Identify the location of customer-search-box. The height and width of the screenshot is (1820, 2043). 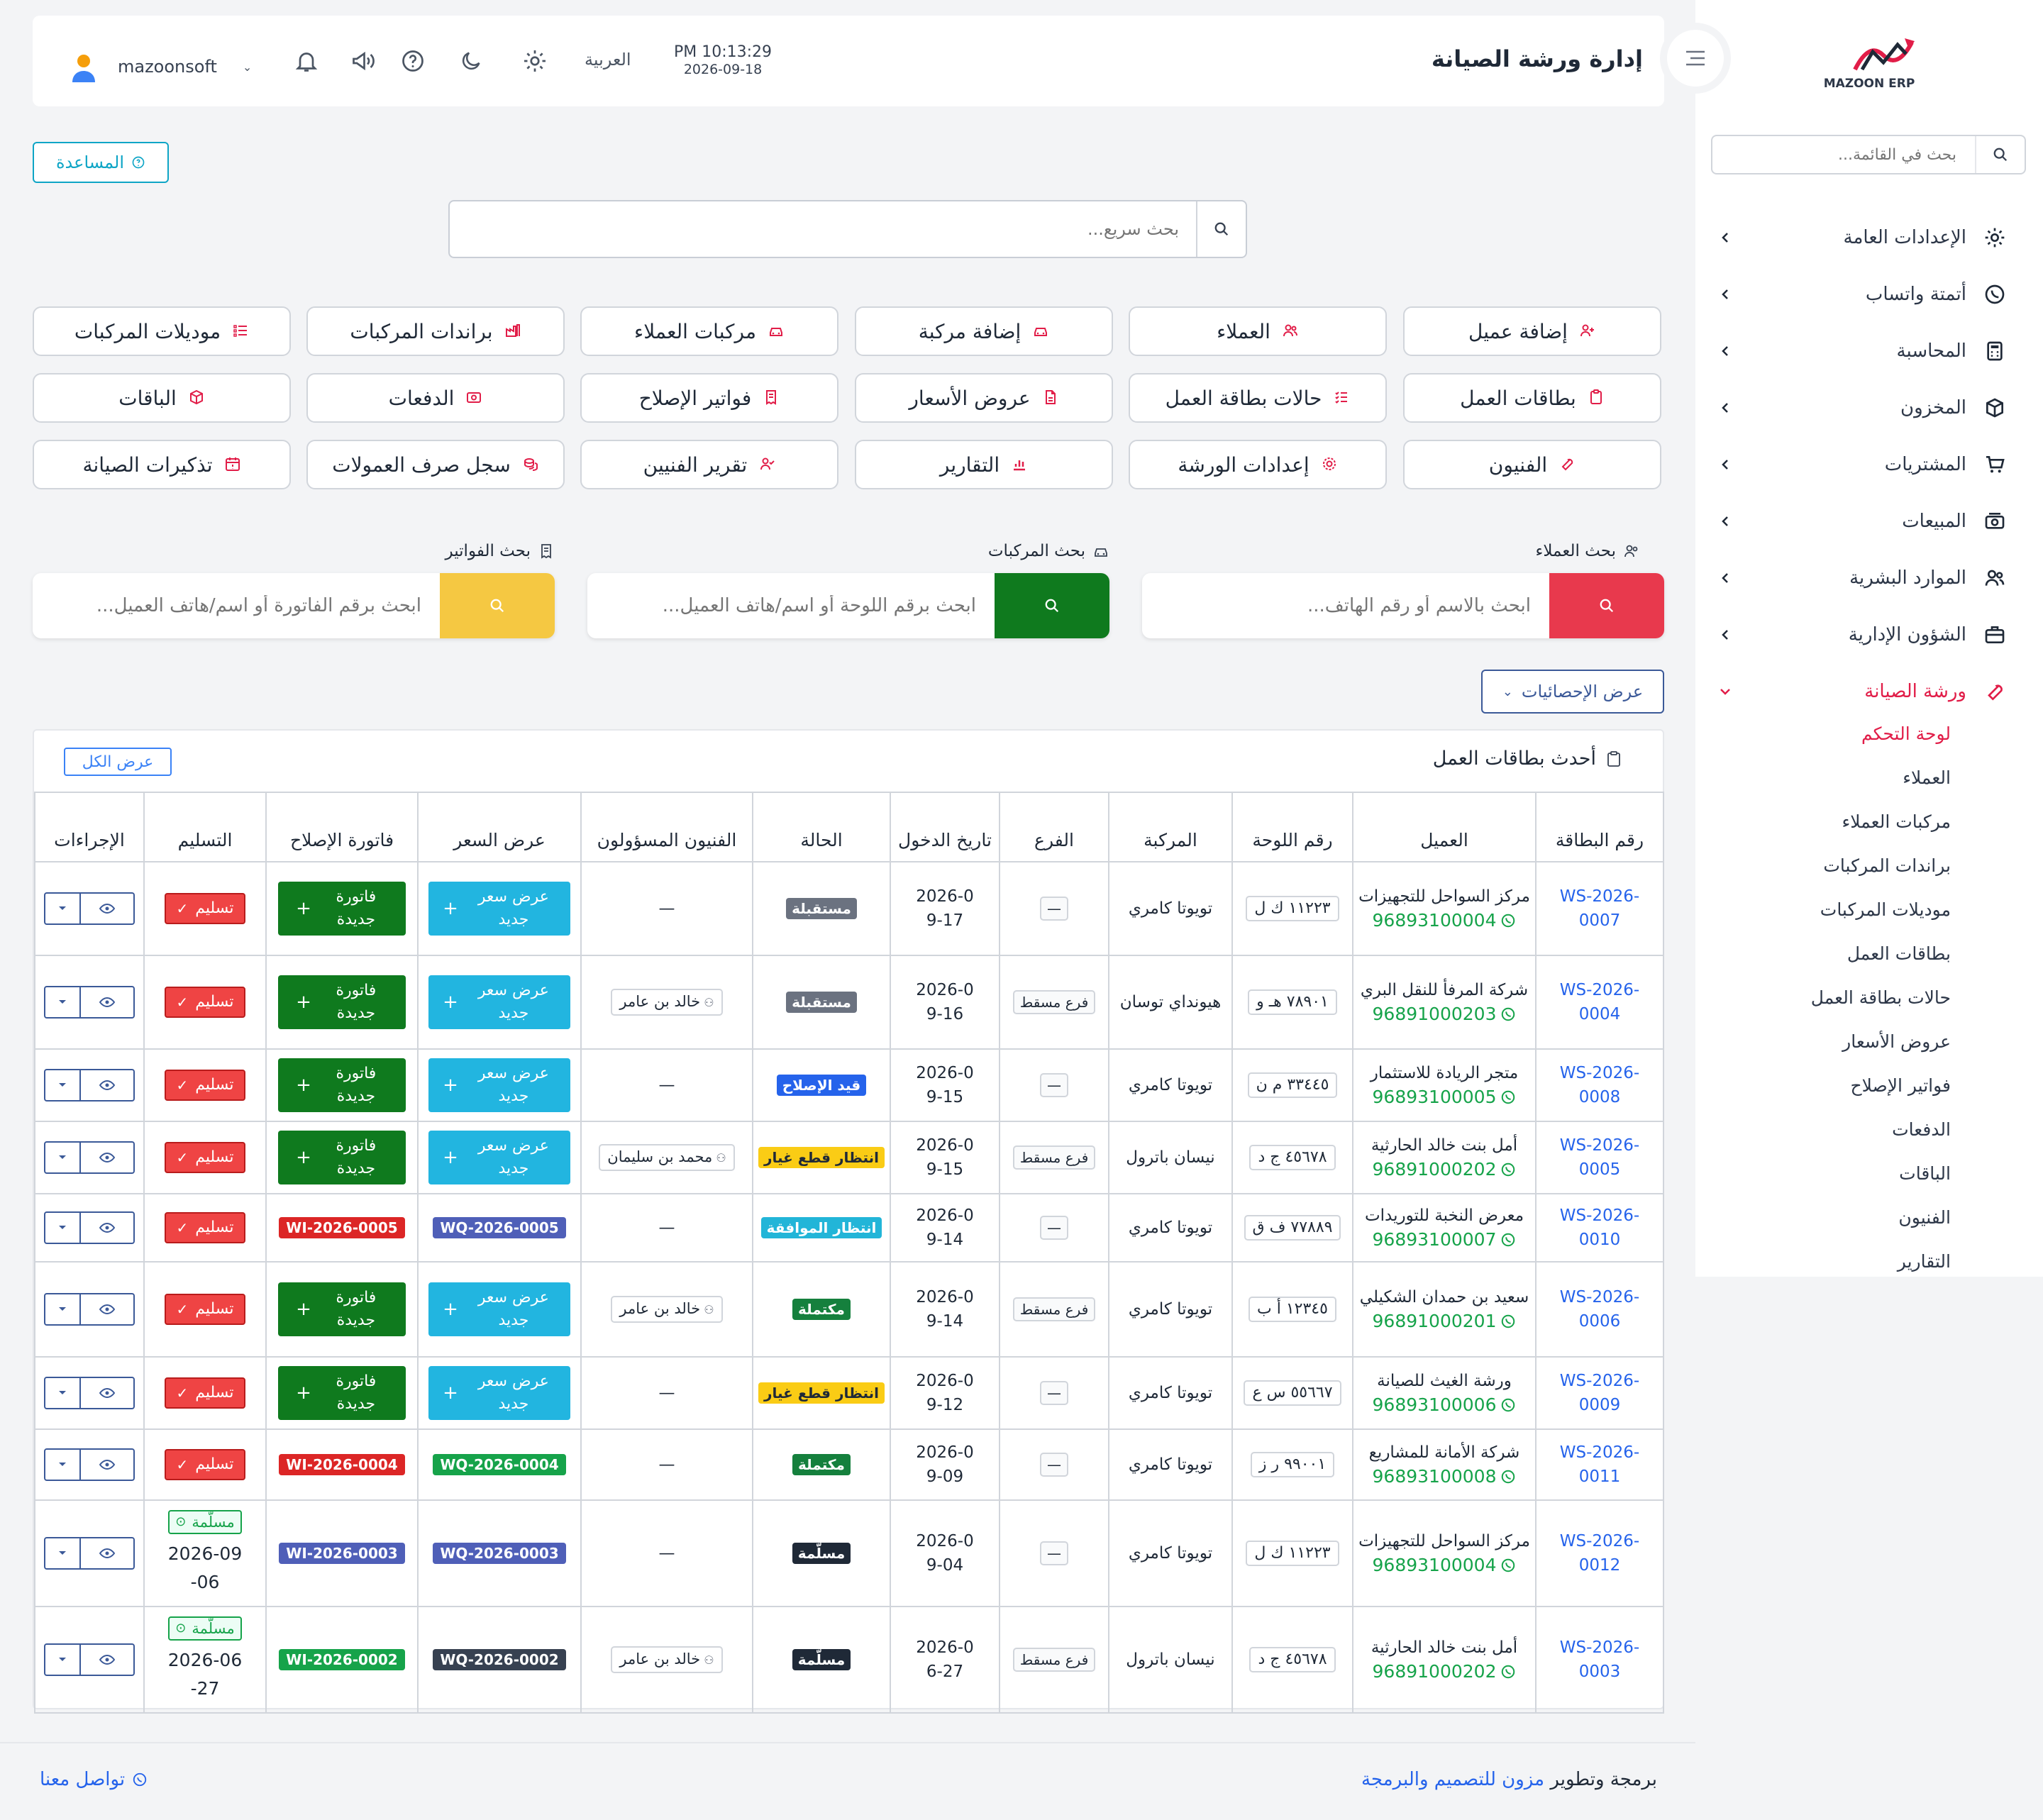
(1403, 606).